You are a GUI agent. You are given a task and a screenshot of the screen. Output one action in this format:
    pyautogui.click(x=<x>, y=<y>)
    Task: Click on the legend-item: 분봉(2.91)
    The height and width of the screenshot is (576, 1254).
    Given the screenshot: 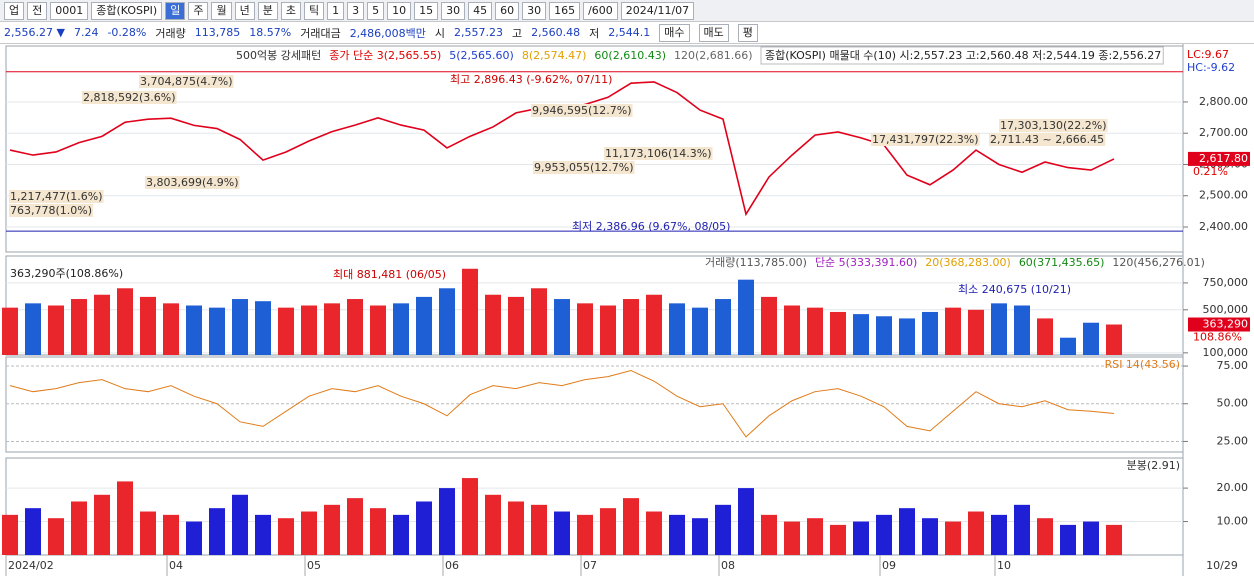 What is the action you would take?
    pyautogui.click(x=1153, y=465)
    